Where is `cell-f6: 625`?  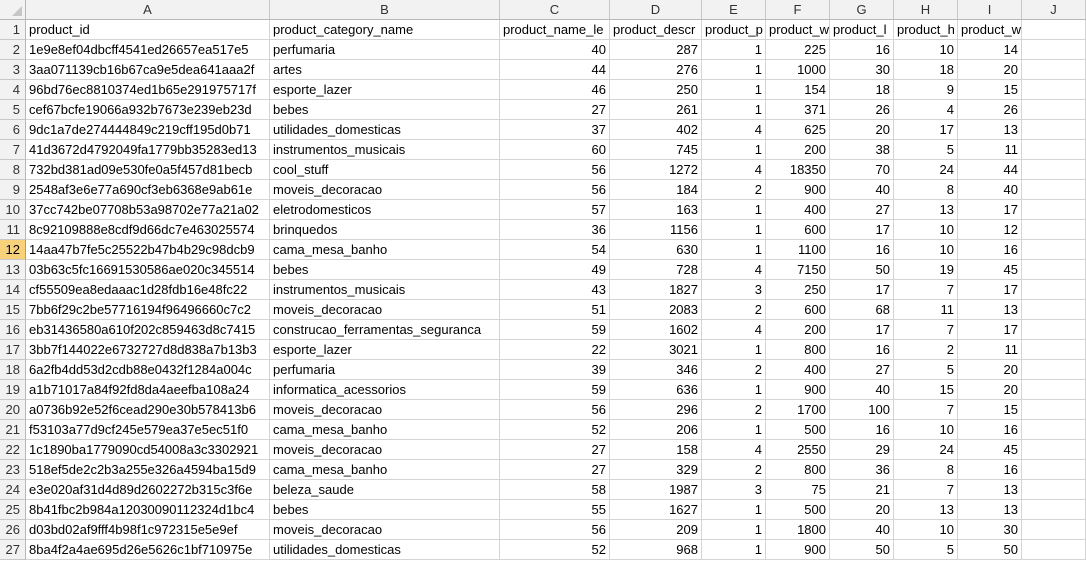
cell-f6: 625 is located at coordinates (798, 130).